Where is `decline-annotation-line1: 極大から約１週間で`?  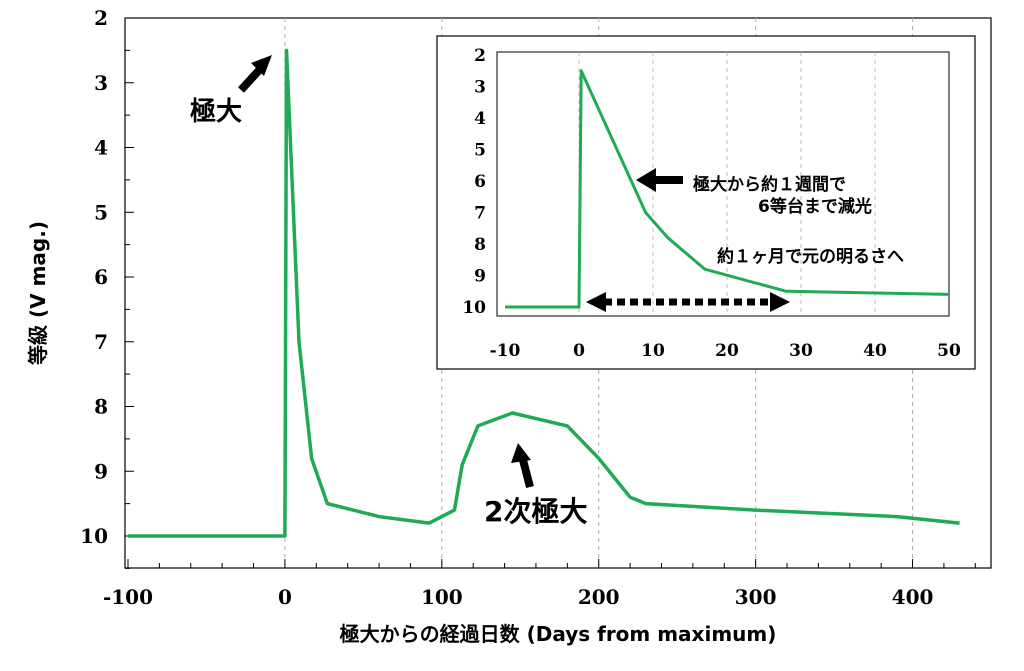
decline-annotation-line1: 極大から約１週間で is located at coordinates (769, 184).